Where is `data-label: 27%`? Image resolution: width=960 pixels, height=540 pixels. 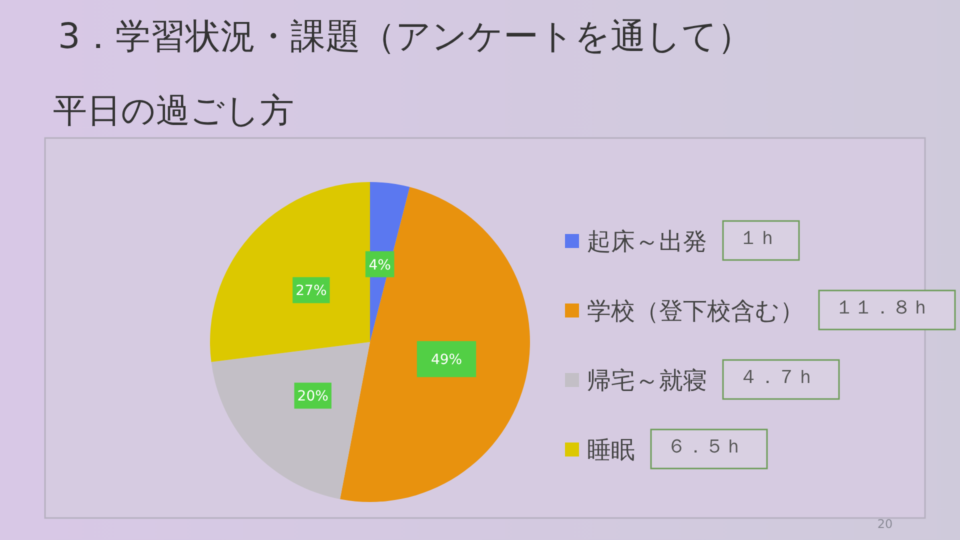 data-label: 27% is located at coordinates (311, 291).